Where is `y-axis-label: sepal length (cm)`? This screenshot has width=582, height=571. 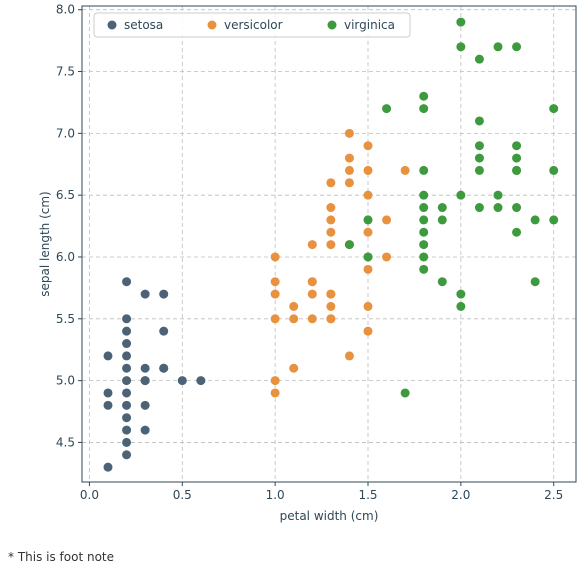 y-axis-label: sepal length (cm) is located at coordinates (45, 243).